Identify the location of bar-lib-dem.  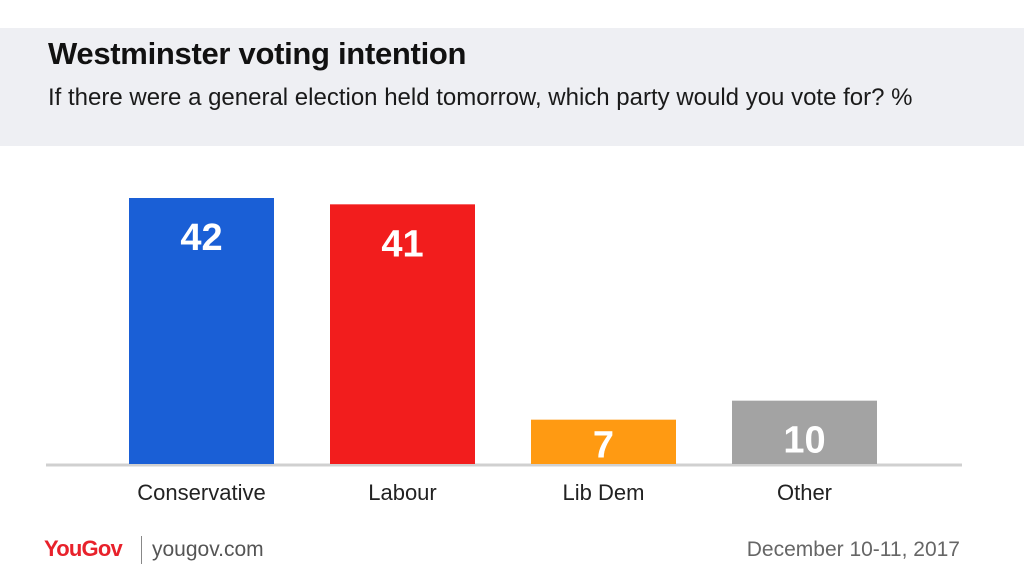
(603, 441).